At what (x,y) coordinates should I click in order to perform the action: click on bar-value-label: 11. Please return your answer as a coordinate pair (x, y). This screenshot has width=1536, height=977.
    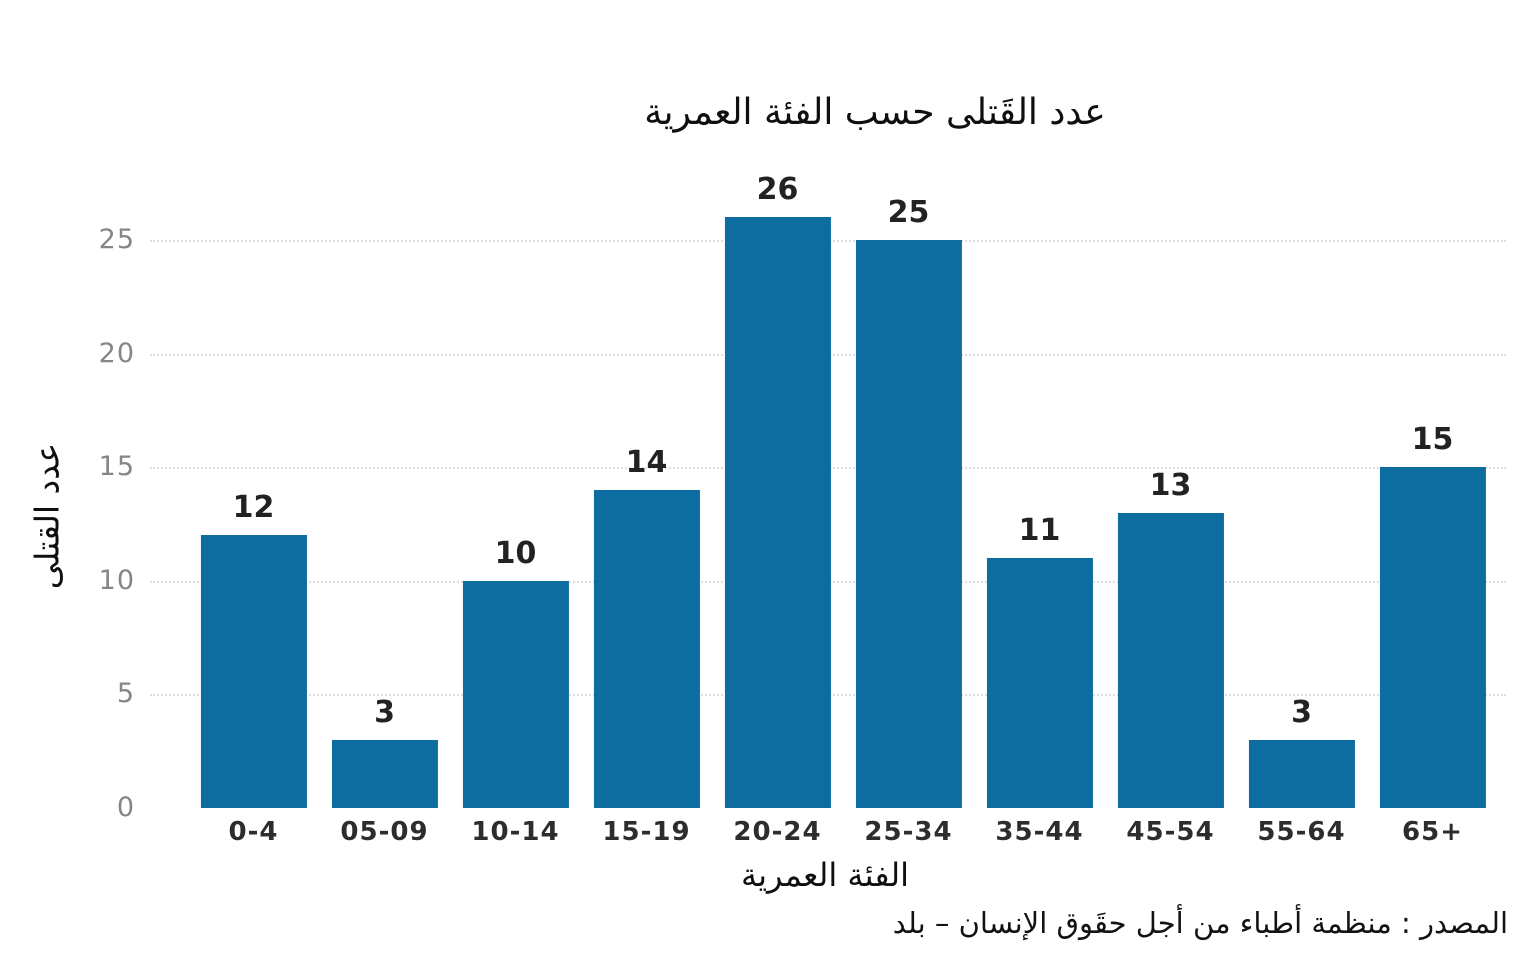
    Looking at the image, I should click on (1039, 530).